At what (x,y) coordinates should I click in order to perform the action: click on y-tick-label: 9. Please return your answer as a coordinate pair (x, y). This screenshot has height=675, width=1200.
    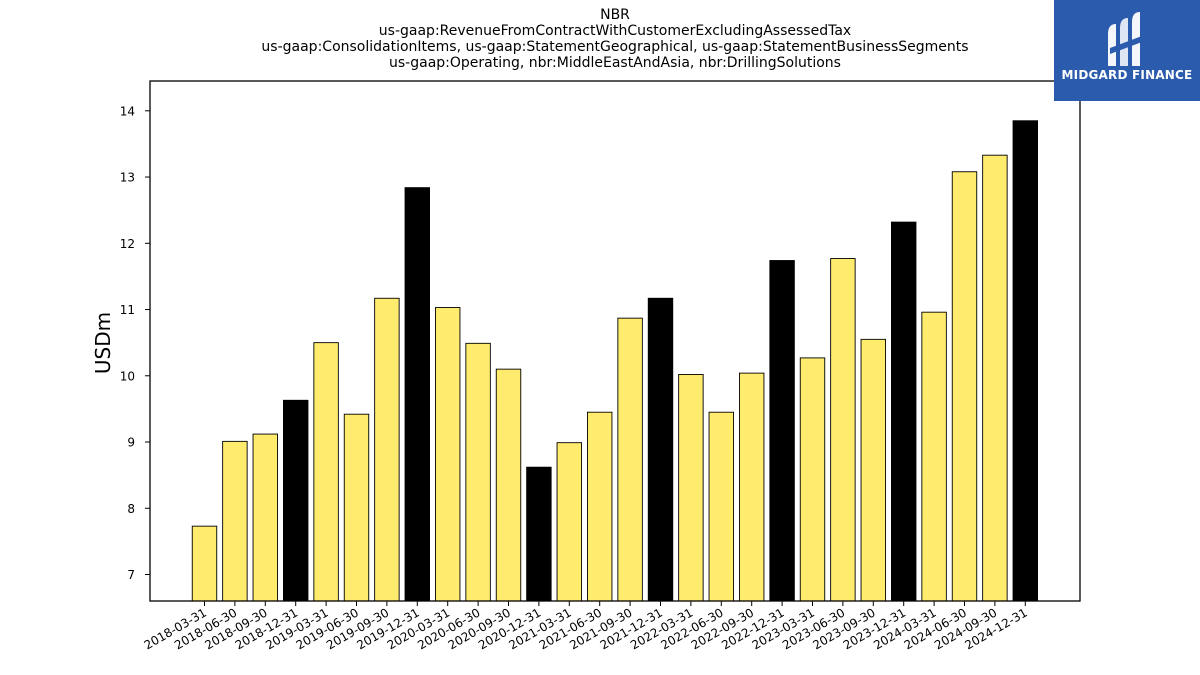
    Looking at the image, I should click on (131, 443).